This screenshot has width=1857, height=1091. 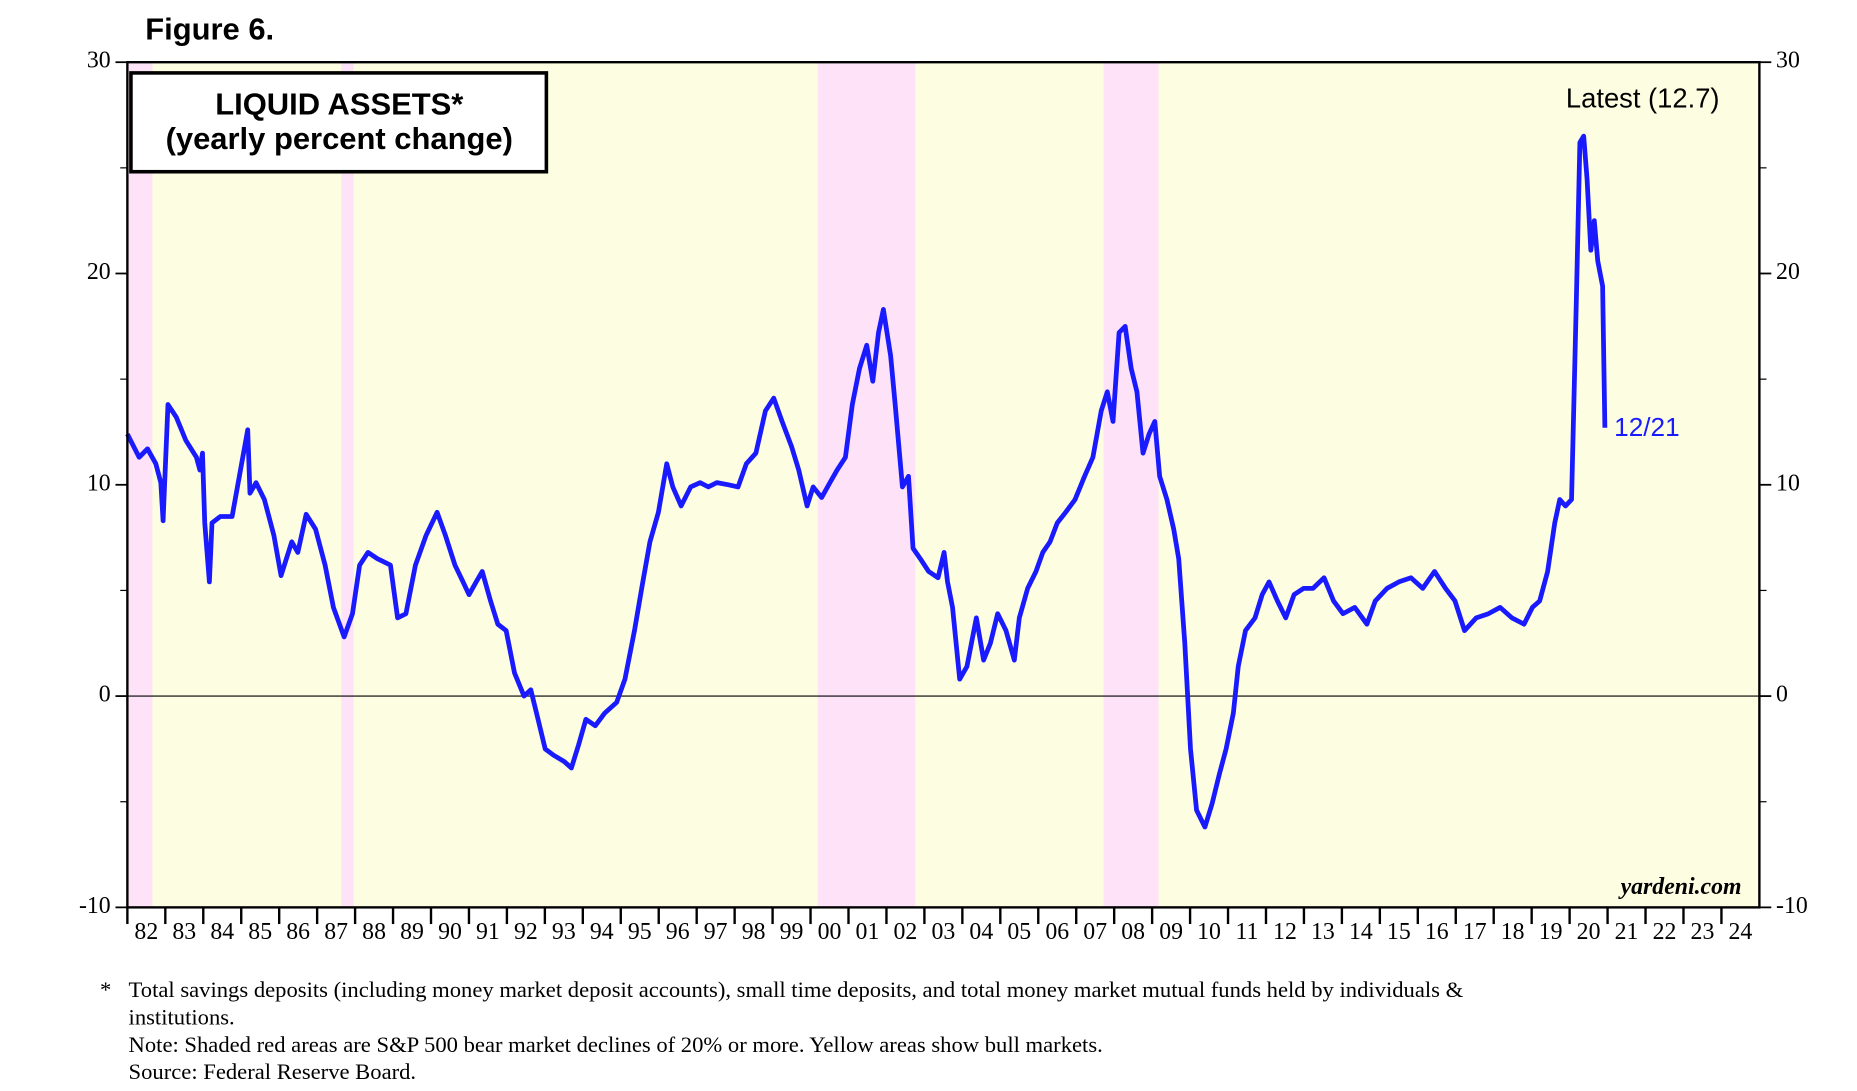 I want to click on figure-label: Figure 6., so click(x=209, y=28).